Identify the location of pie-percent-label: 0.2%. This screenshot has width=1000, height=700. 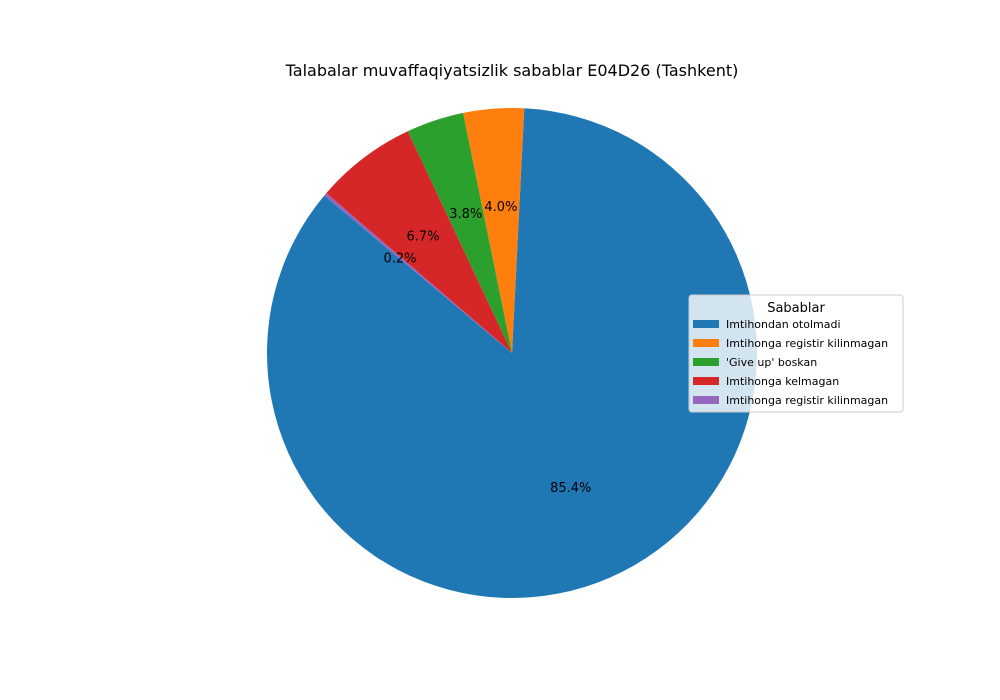
(399, 258).